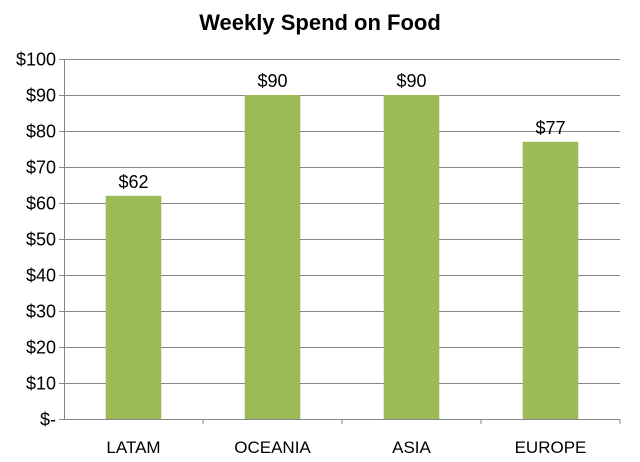  Describe the element at coordinates (320, 22) in the screenshot. I see `chart-title: Weekly Spend on Food` at that location.